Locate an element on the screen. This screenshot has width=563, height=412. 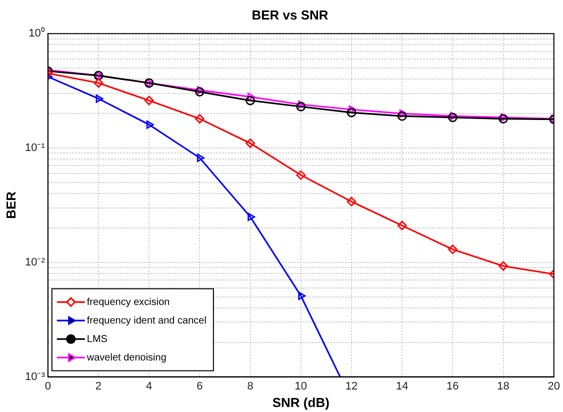
legend-label: wavelet denoising is located at coordinates (126, 358).